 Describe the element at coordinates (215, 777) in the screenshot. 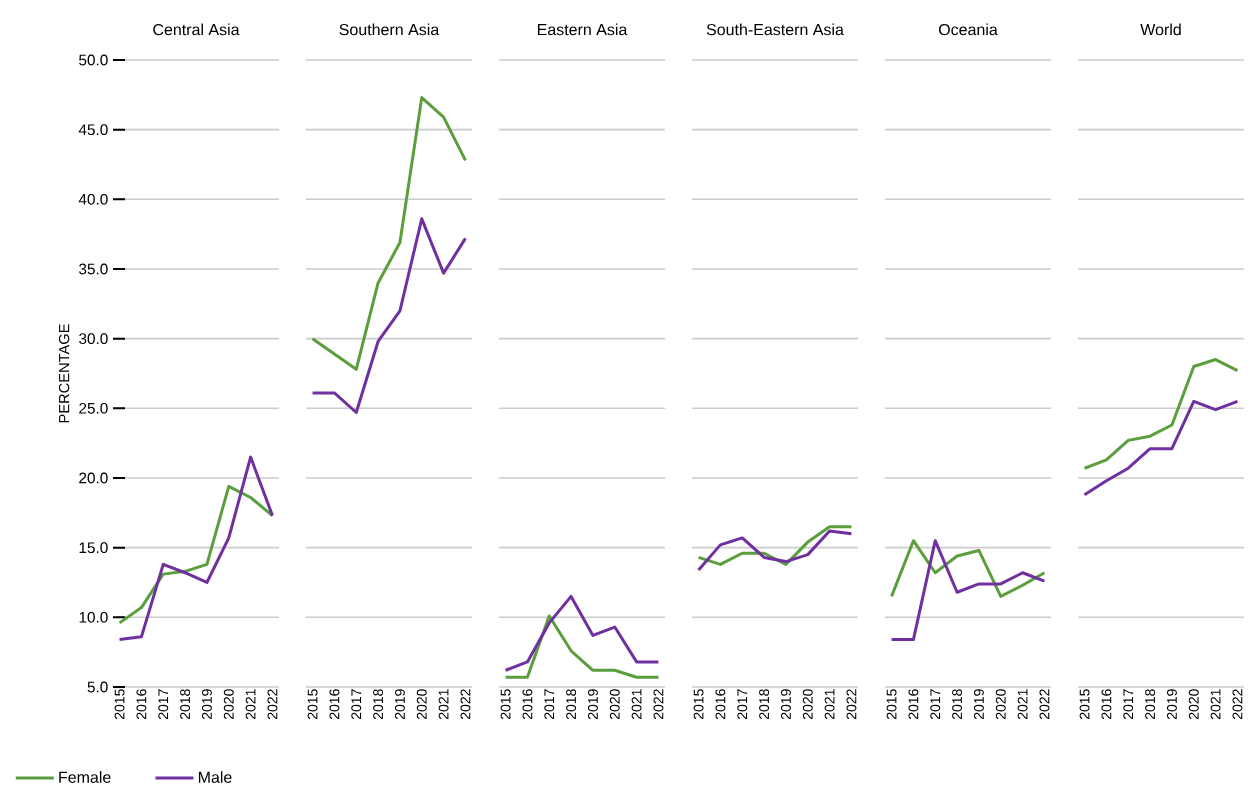

I see `legend-label: Male` at that location.